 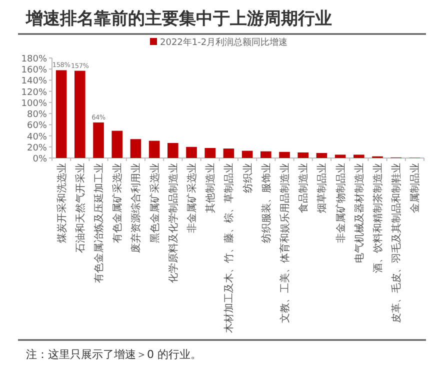 What do you see at coordinates (192, 198) in the screenshot?
I see `x-tick-label: 非金属矿采选业` at bounding box center [192, 198].